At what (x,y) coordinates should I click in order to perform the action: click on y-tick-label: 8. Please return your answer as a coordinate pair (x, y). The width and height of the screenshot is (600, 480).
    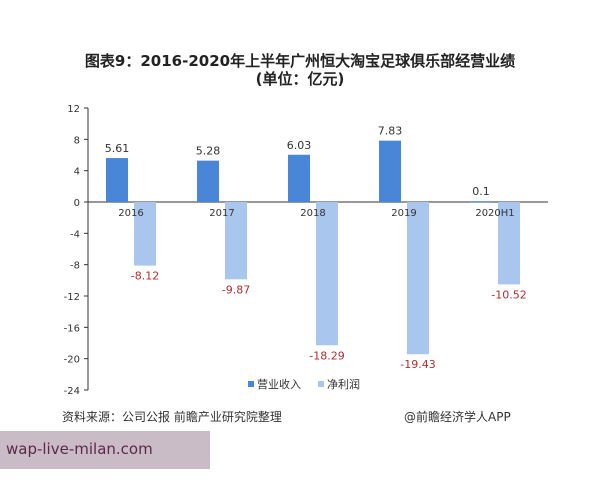
    Looking at the image, I should click on (77, 140).